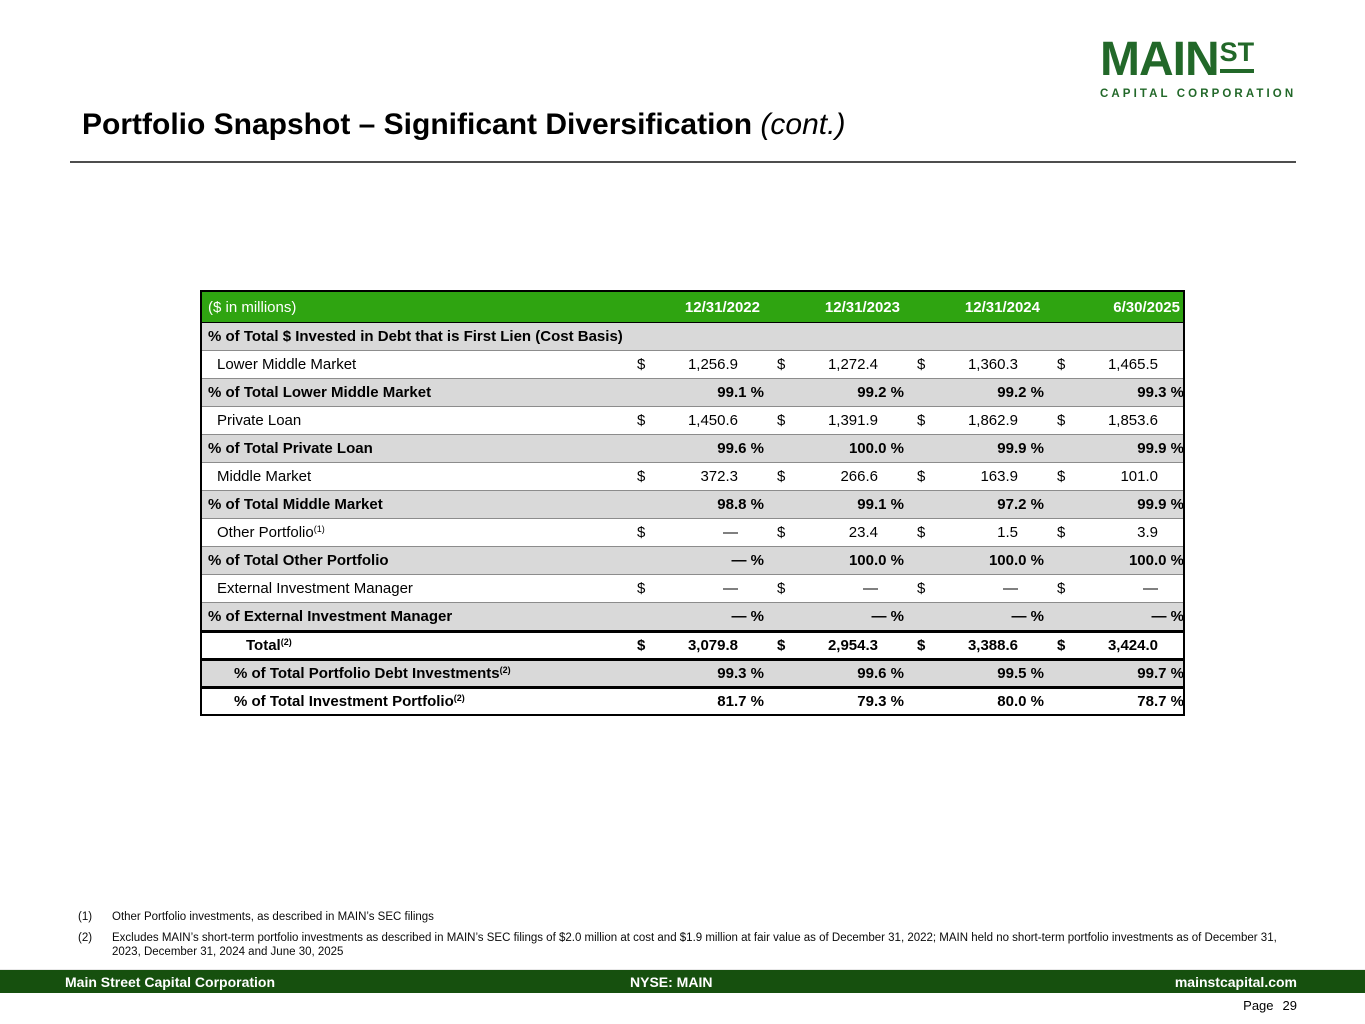  I want to click on dollar-cell: $3,424.0, so click(1117, 645).